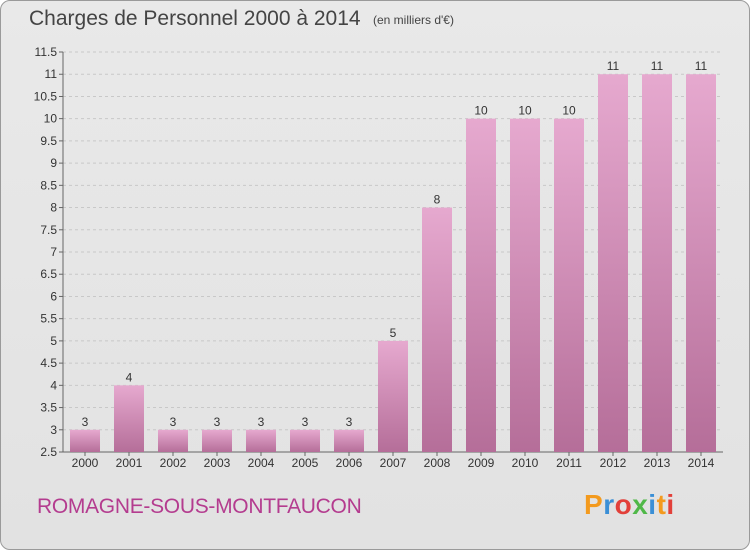 The image size is (750, 550). Describe the element at coordinates (53, 296) in the screenshot. I see `y-tick-label: 6` at that location.